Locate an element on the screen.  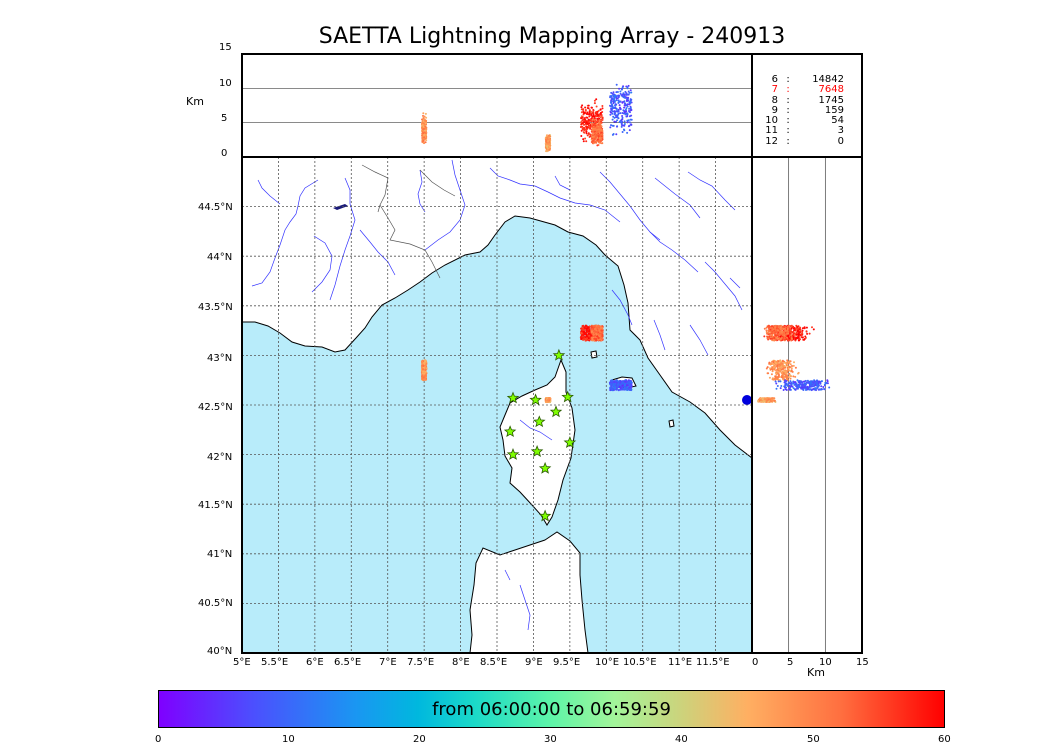
station-number: 12 is located at coordinates (771, 141).